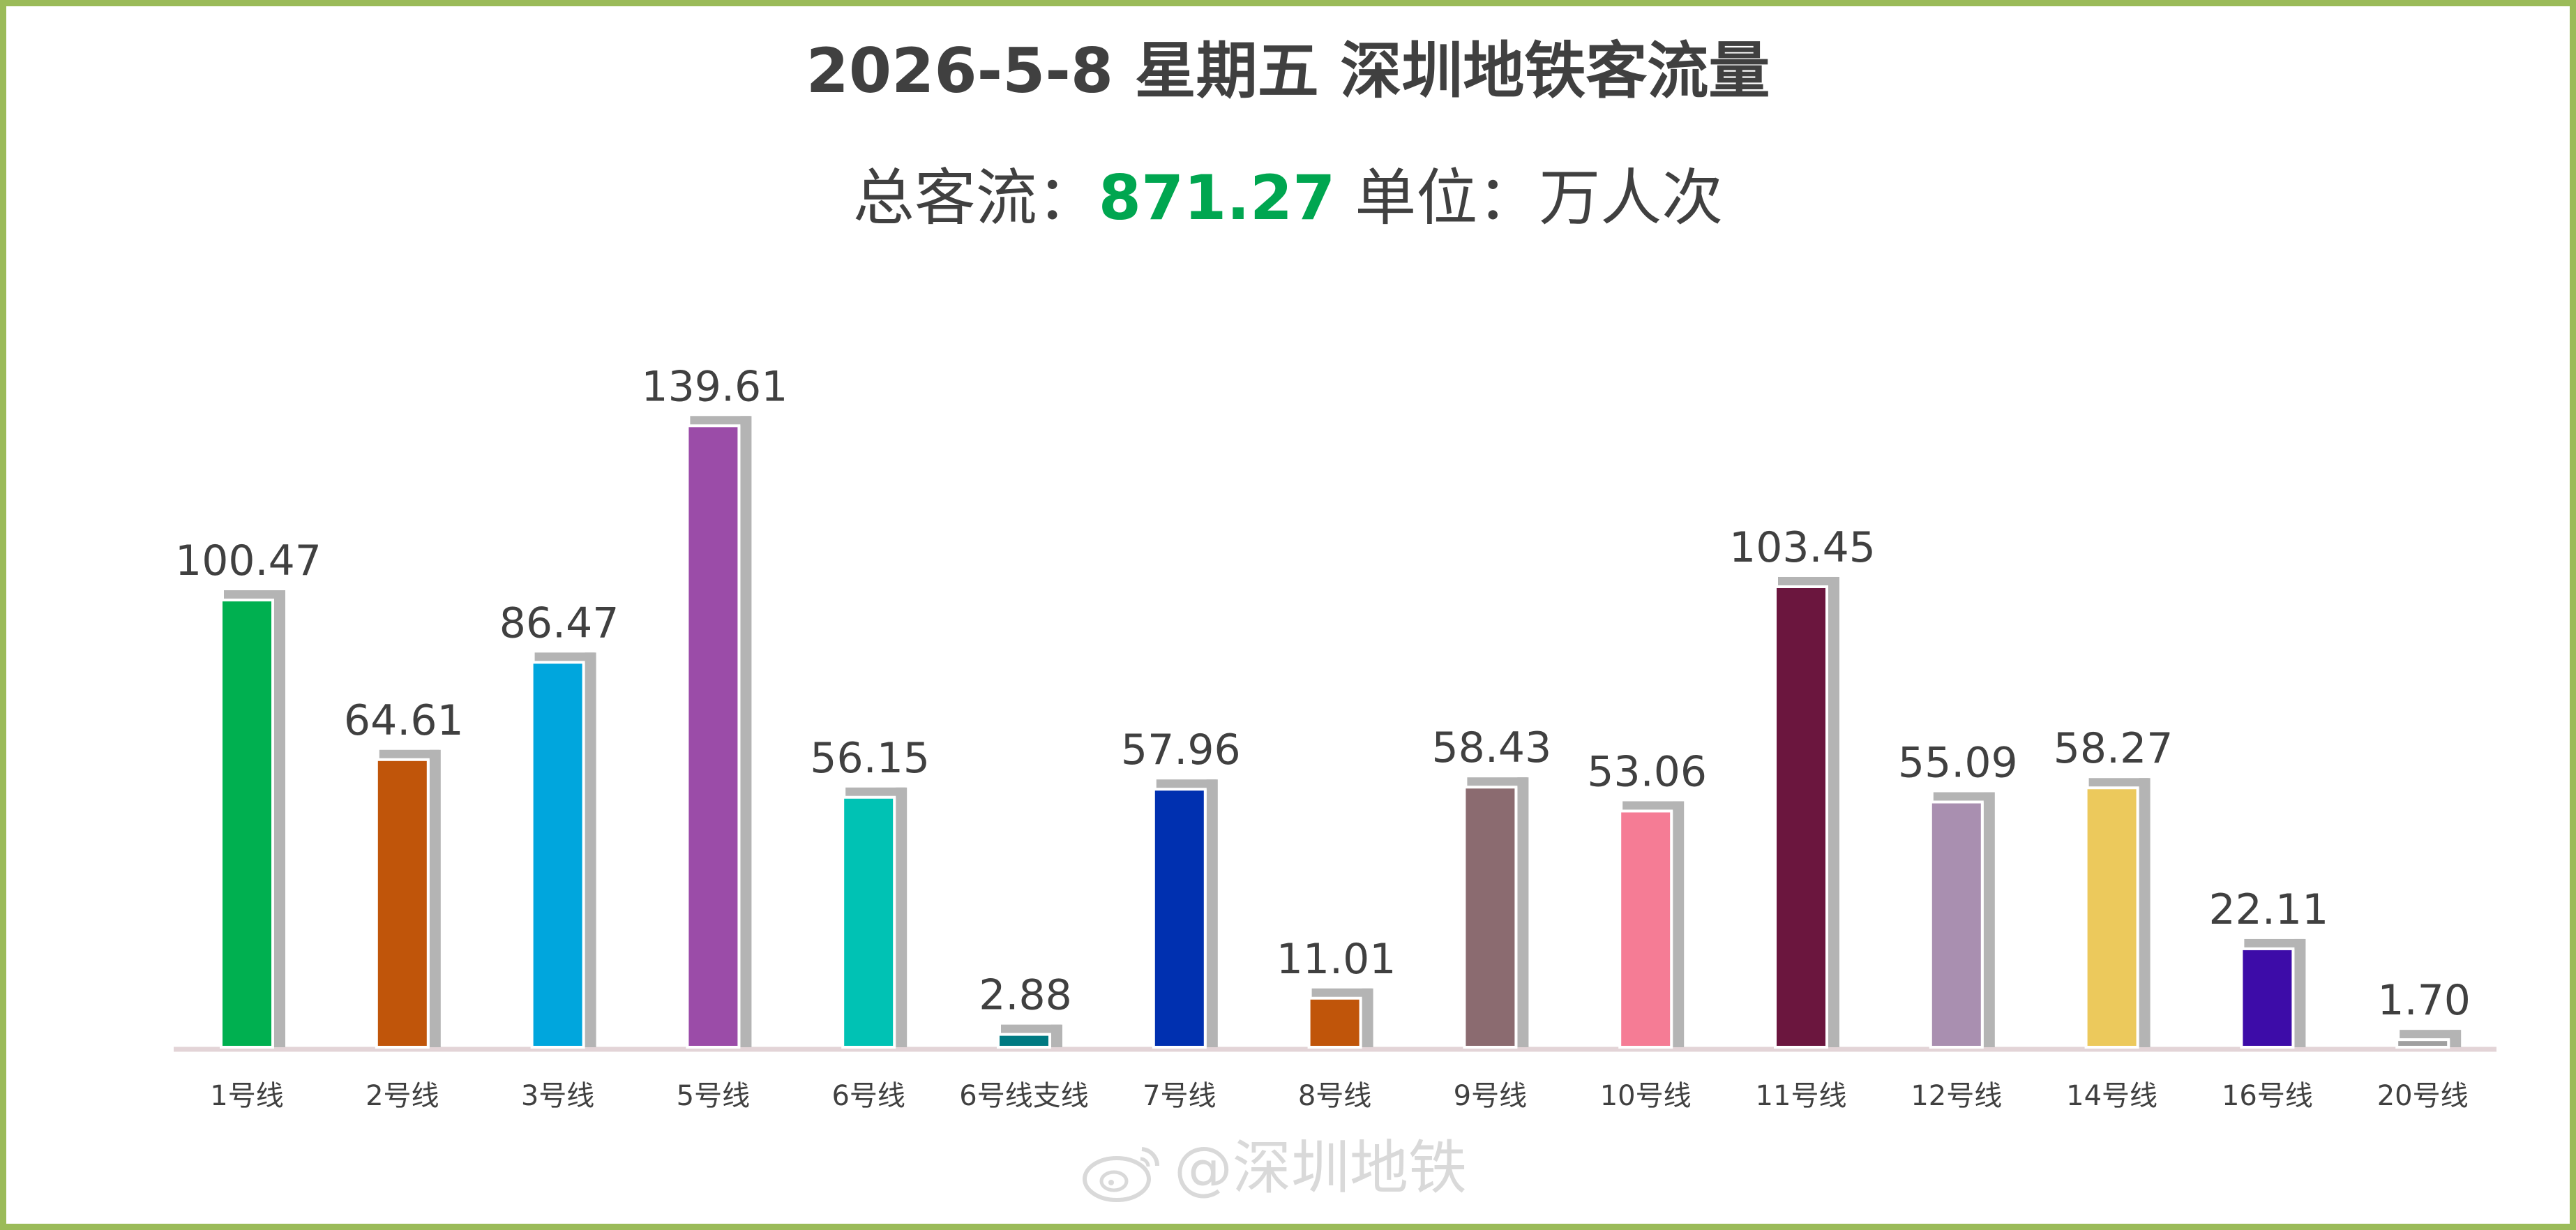  I want to click on x-tick-label: 7号线, so click(1179, 1096).